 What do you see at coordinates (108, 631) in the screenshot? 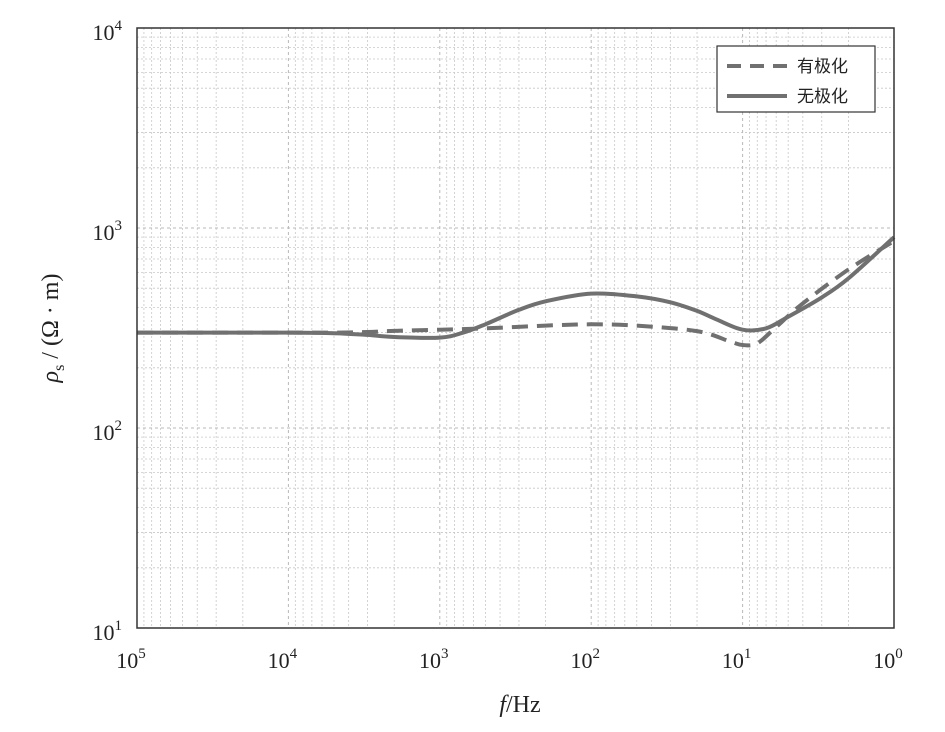
I see `y-tick-label: 10¹` at bounding box center [108, 631].